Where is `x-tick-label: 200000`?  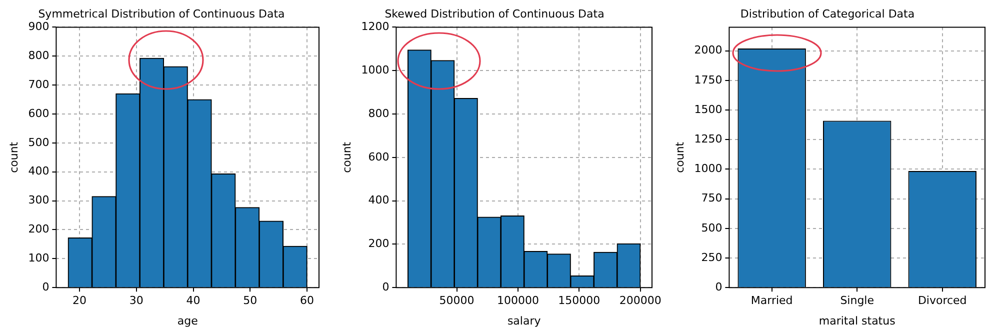
x-tick-label: 200000 is located at coordinates (640, 301).